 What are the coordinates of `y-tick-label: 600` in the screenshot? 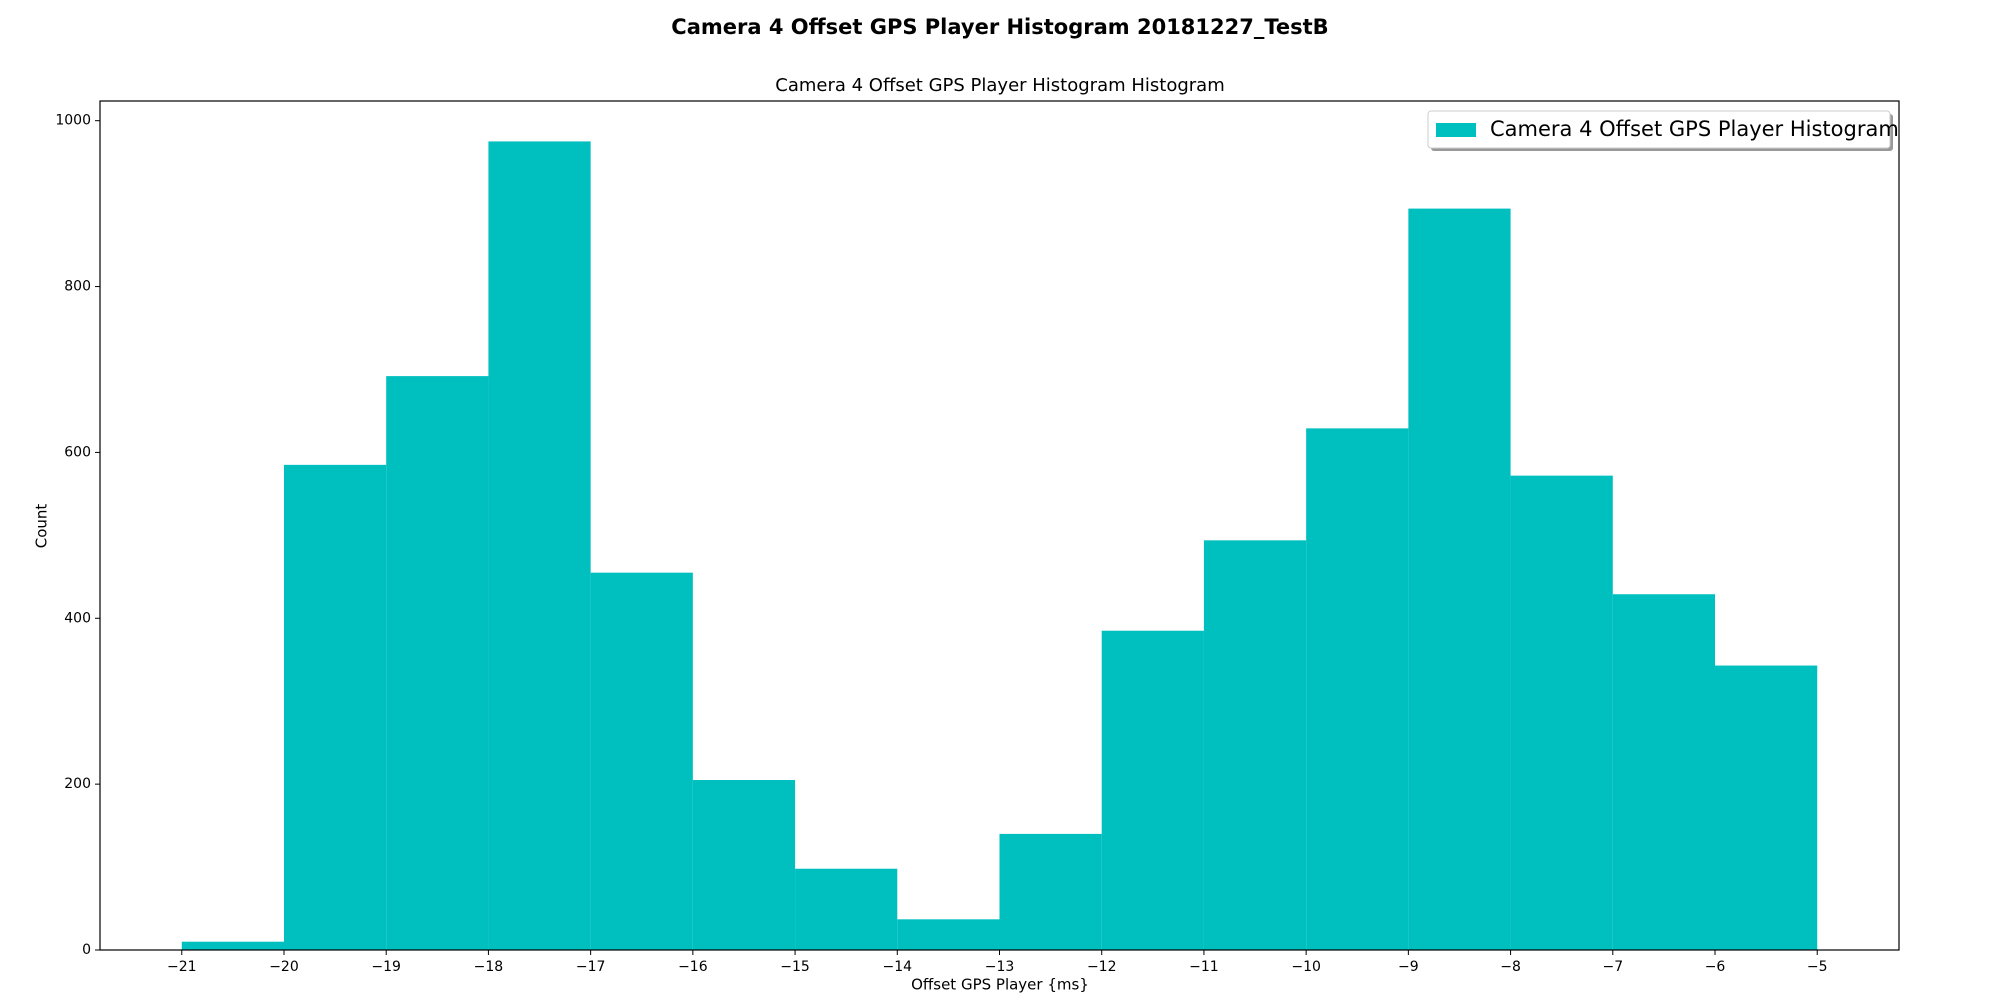 It's located at (77, 452).